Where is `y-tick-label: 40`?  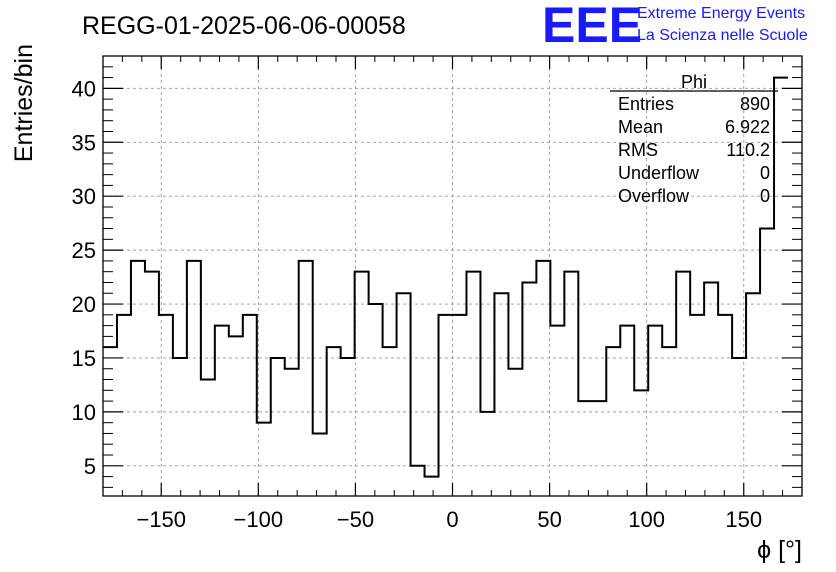
y-tick-label: 40 is located at coordinates (84, 88).